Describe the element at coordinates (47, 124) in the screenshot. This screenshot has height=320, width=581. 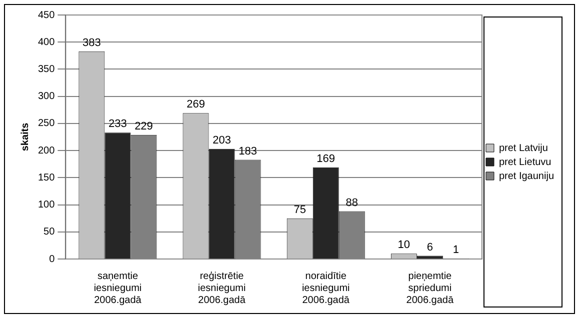
I see `y-tick-label: 250` at that location.